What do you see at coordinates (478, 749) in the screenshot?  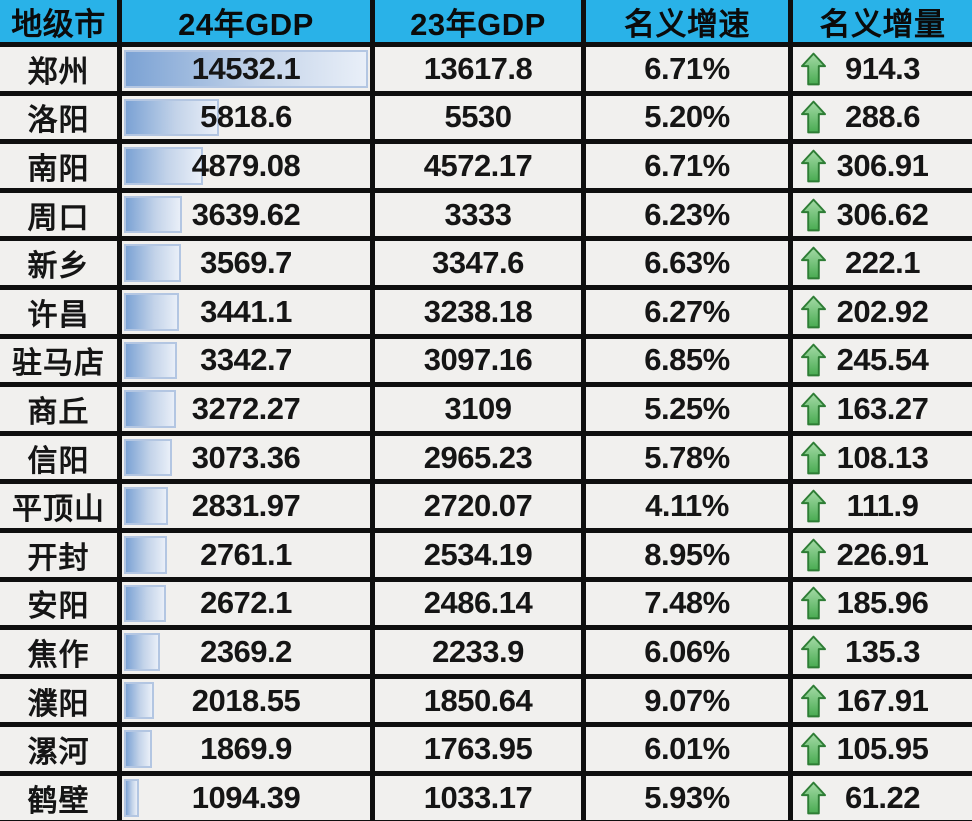 I see `gdp23-value: 1763.95` at bounding box center [478, 749].